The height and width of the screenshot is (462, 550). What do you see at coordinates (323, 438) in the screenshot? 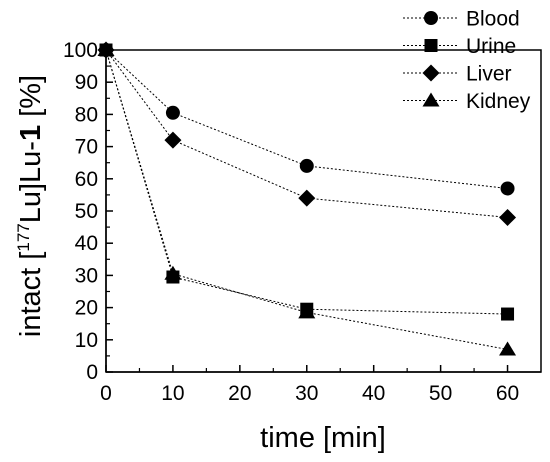
I see `x-axis-title: time [min]` at bounding box center [323, 438].